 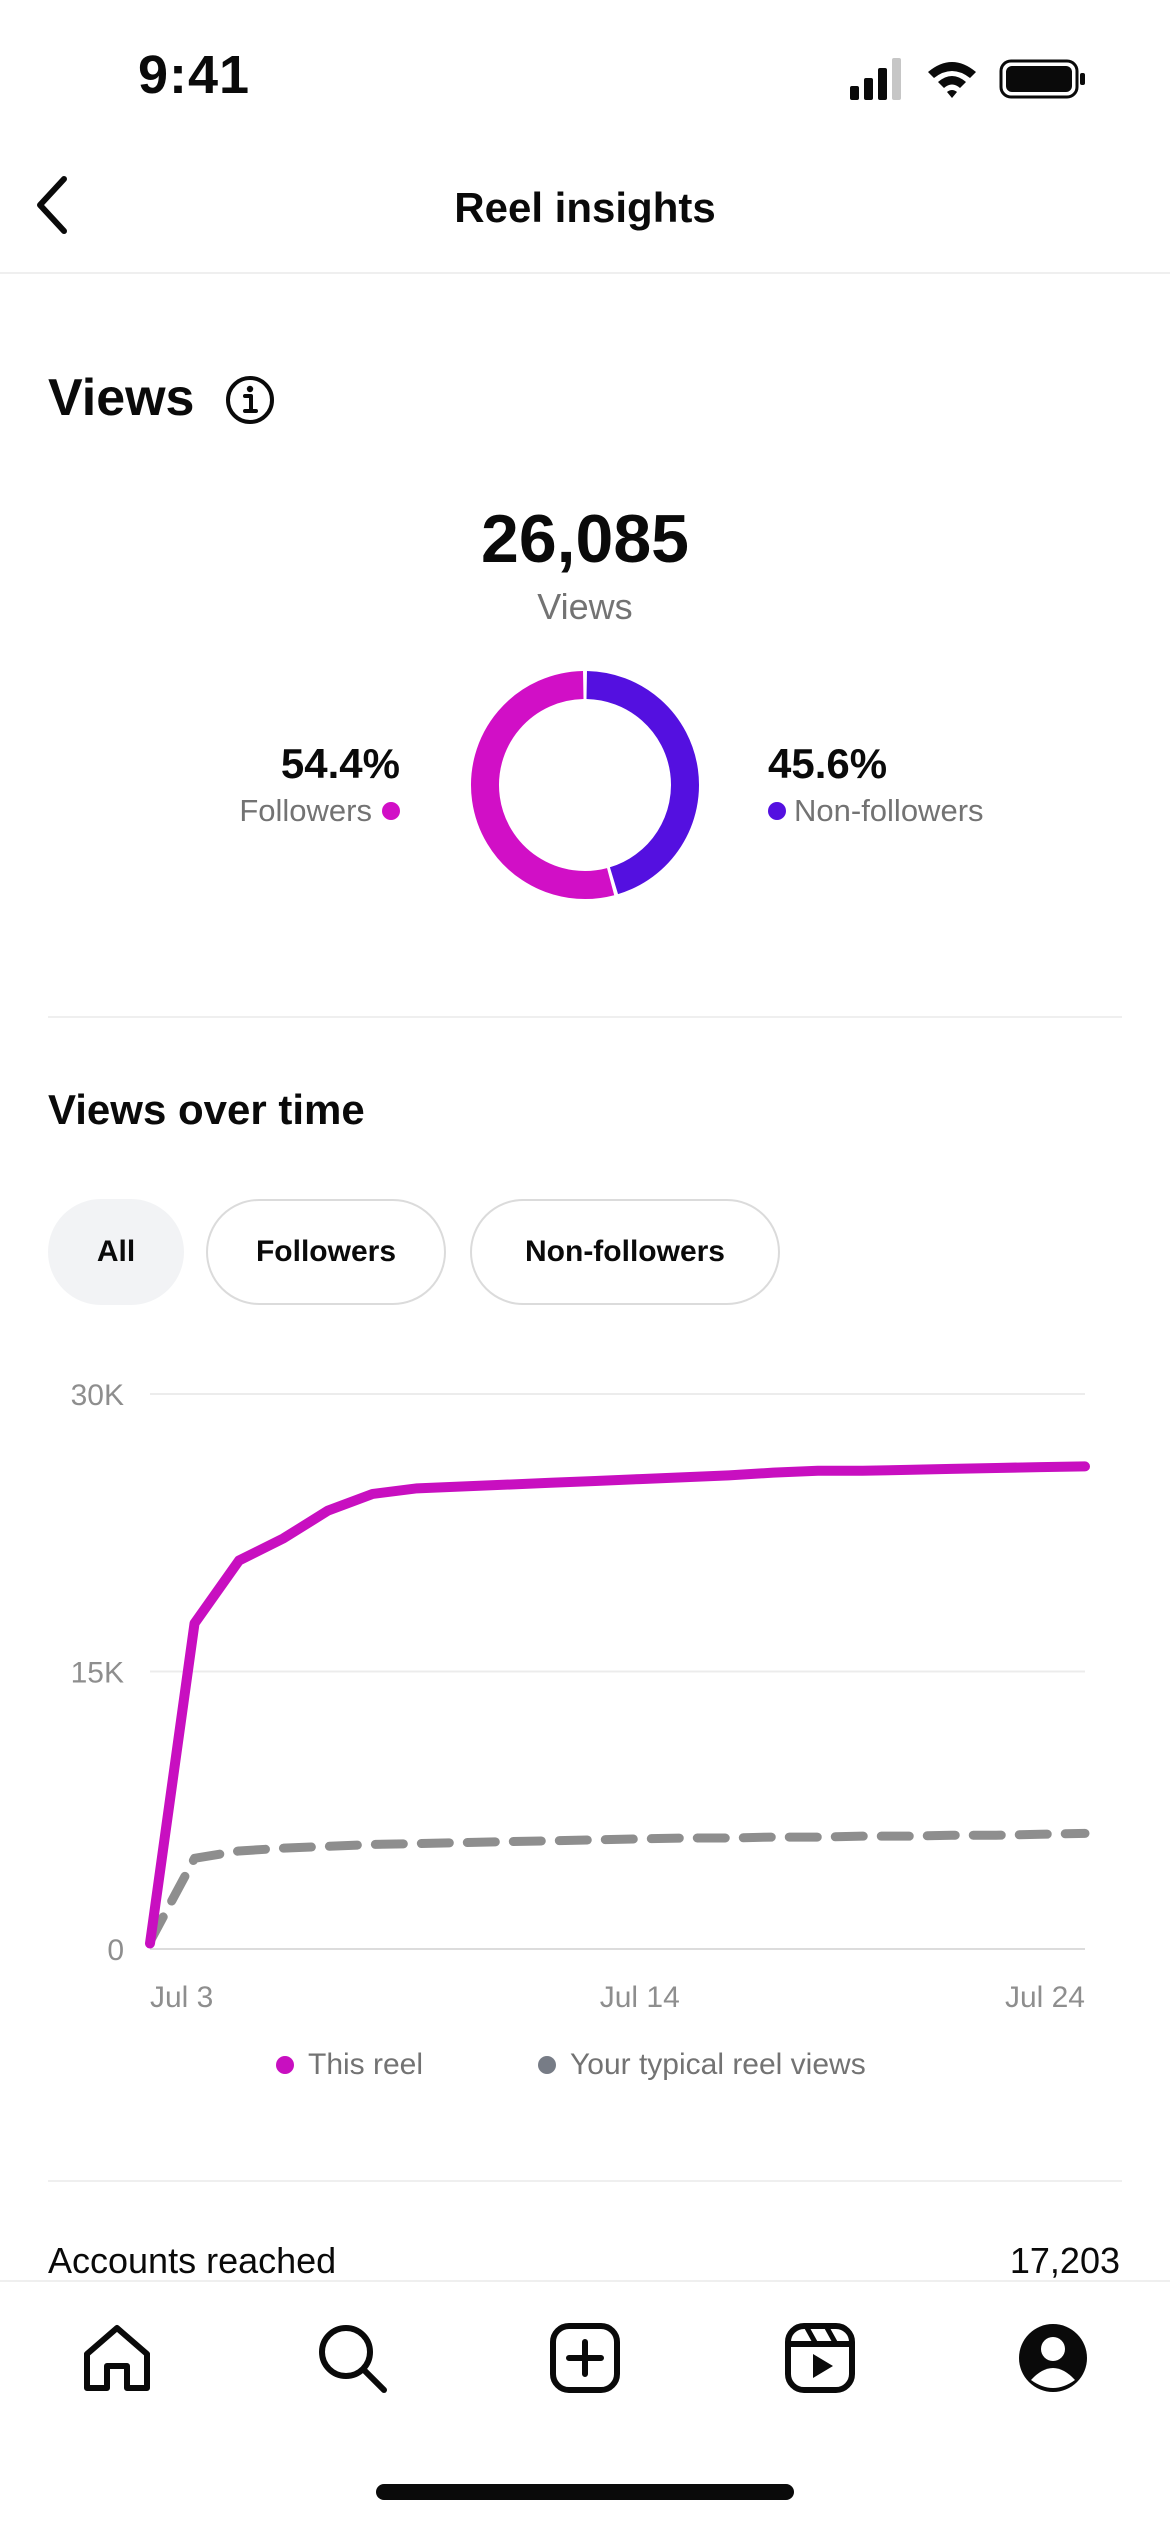 I want to click on wifi-icon, so click(x=952, y=80).